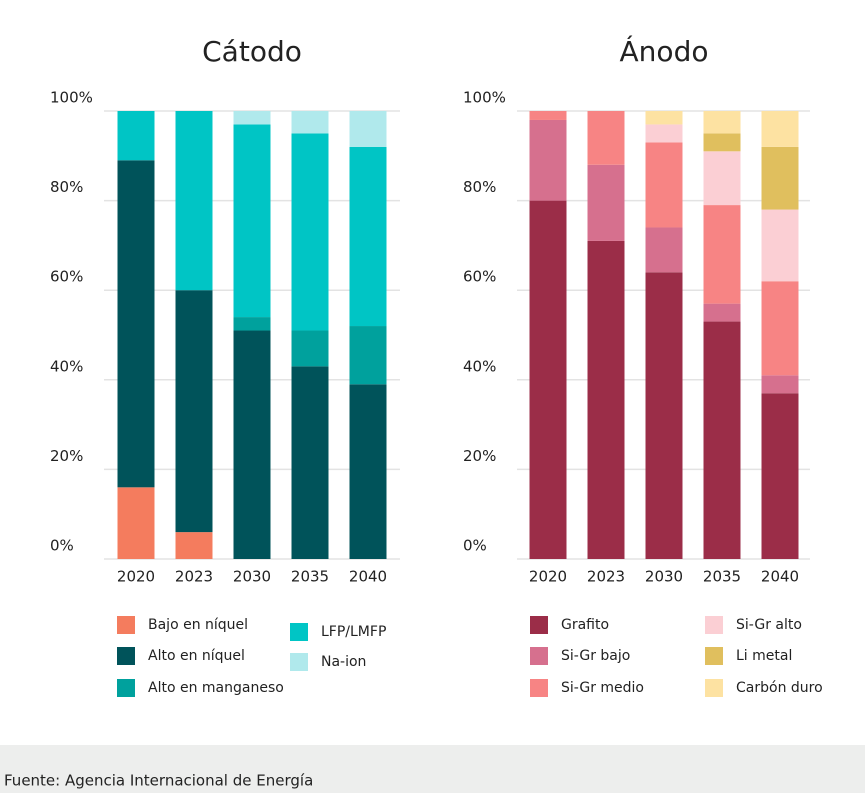 This screenshot has height=793, width=865. Describe the element at coordinates (664, 51) in the screenshot. I see `chart-title: Ánodo` at that location.